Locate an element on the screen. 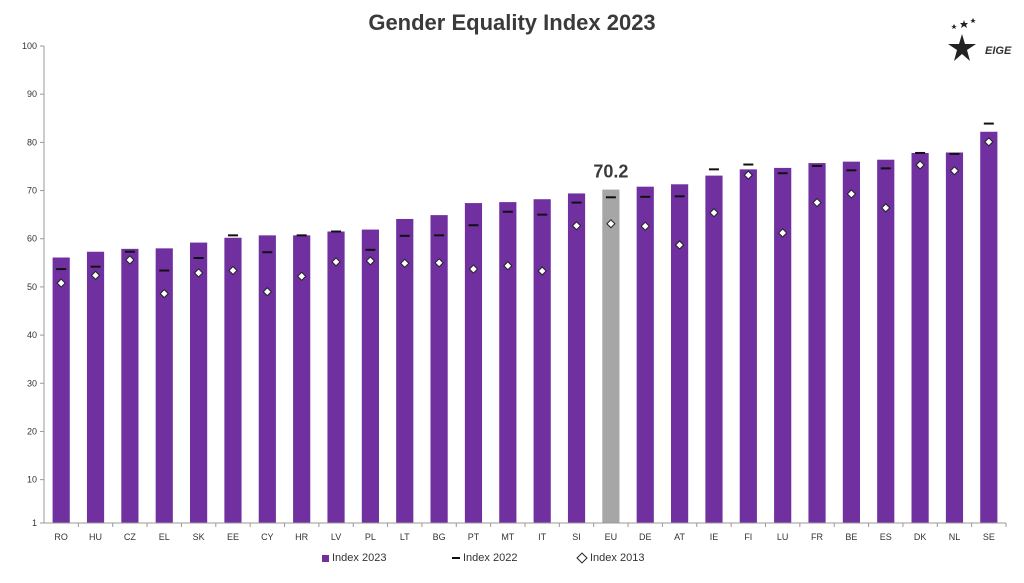 This screenshot has width=1024, height=583. bar-sk is located at coordinates (199, 382).